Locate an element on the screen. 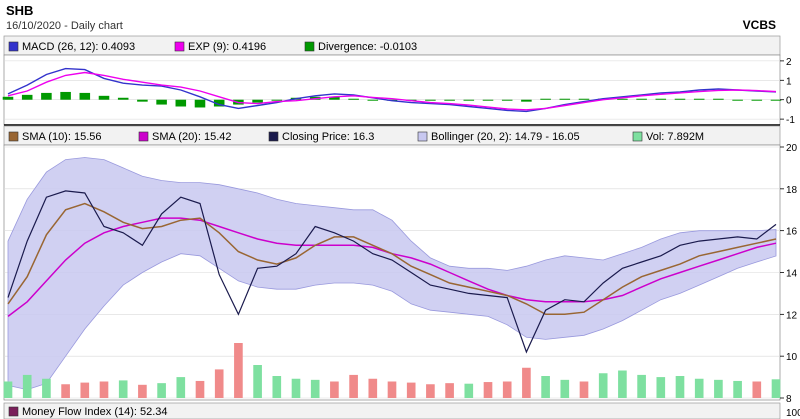  symbol-title: SHB is located at coordinates (19, 10).